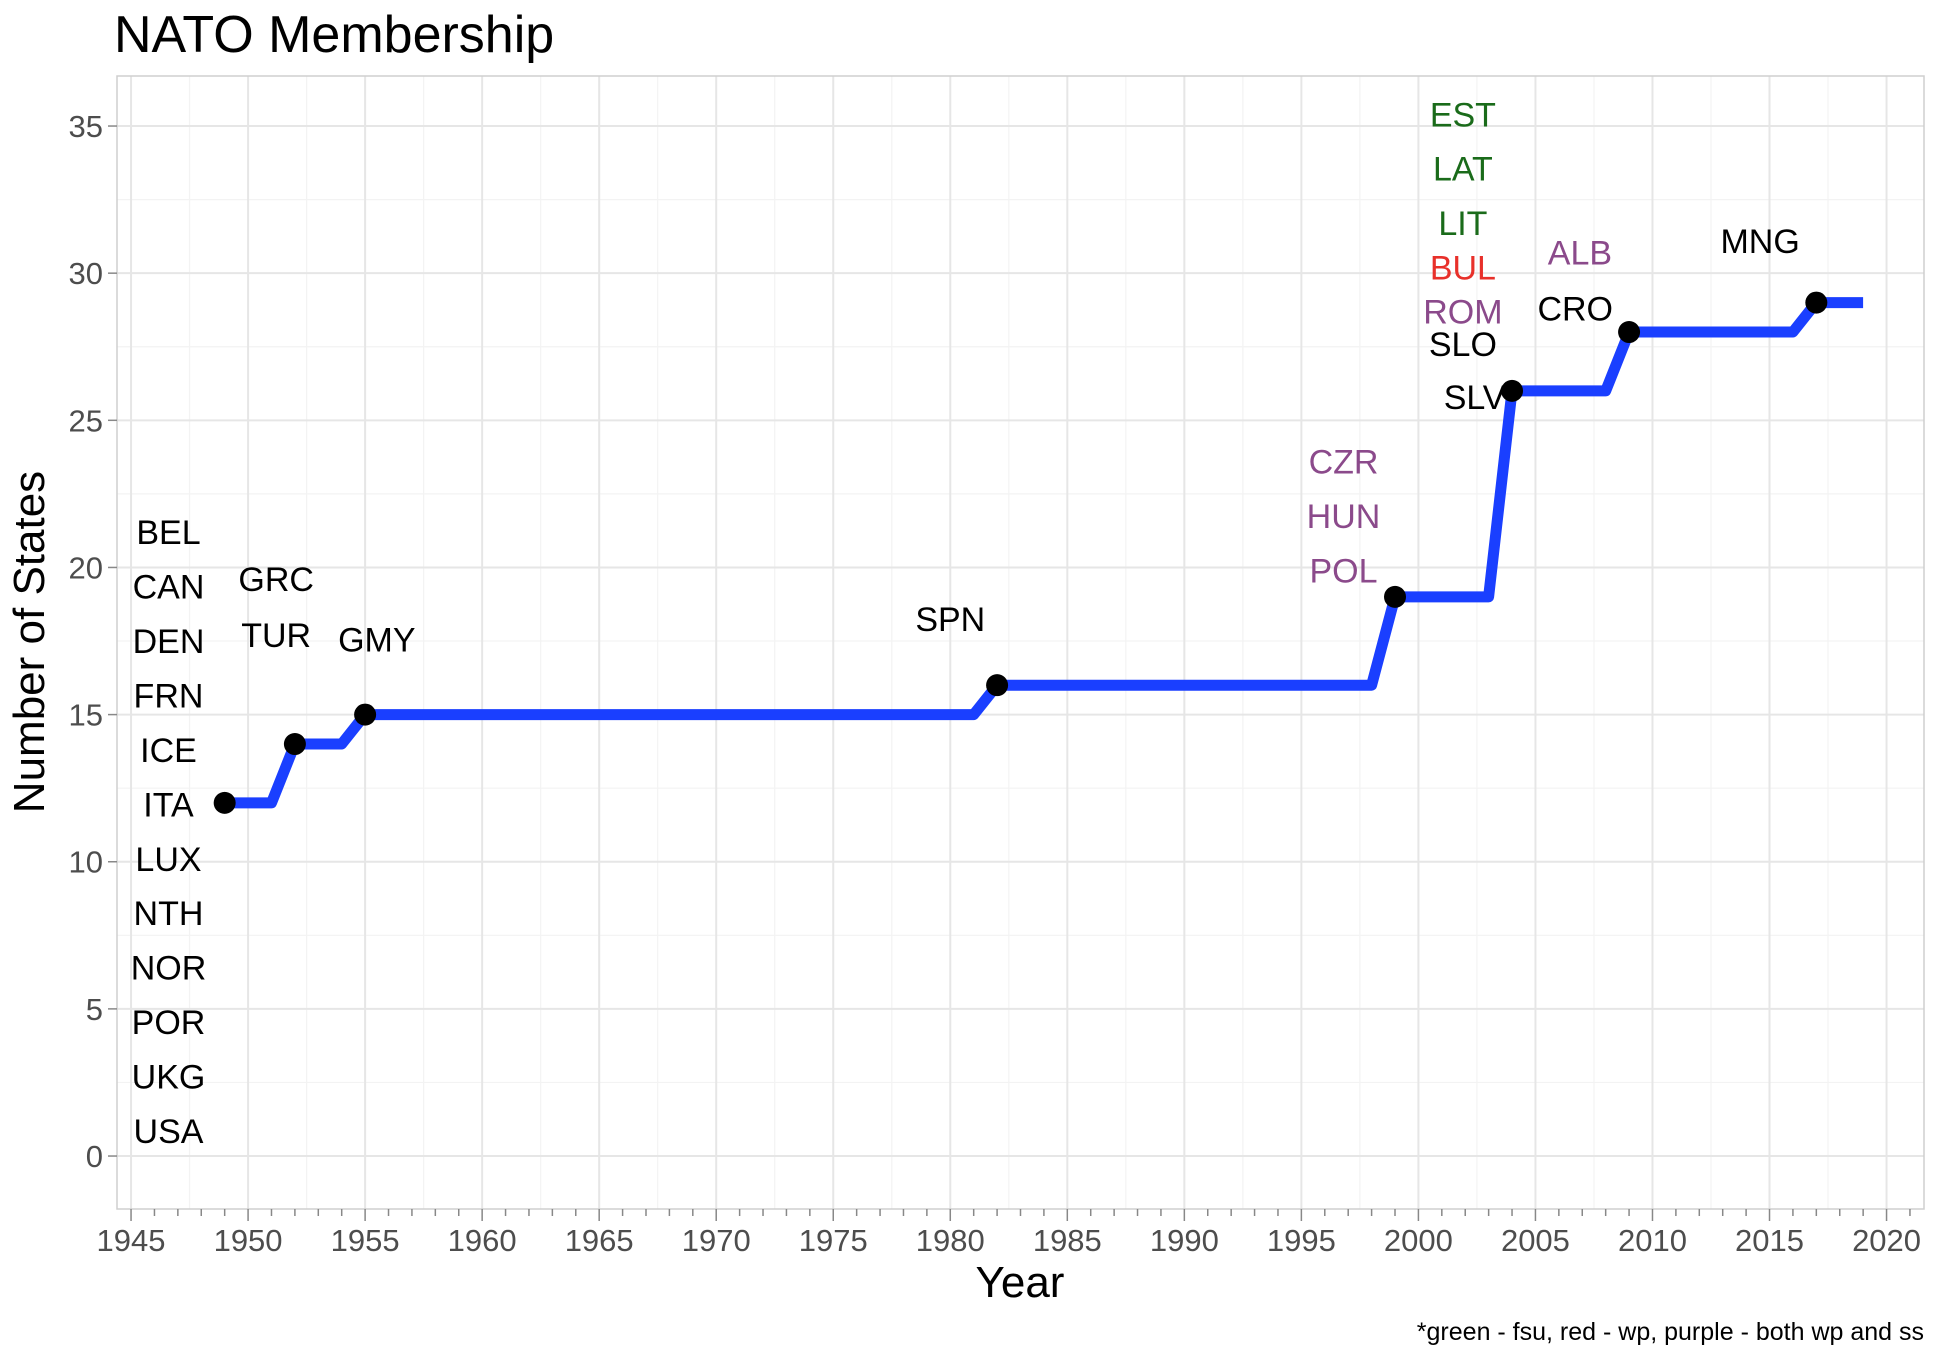 The width and height of the screenshot is (1934, 1354). What do you see at coordinates (86, 273) in the screenshot?
I see `y-tick-label: 30` at bounding box center [86, 273].